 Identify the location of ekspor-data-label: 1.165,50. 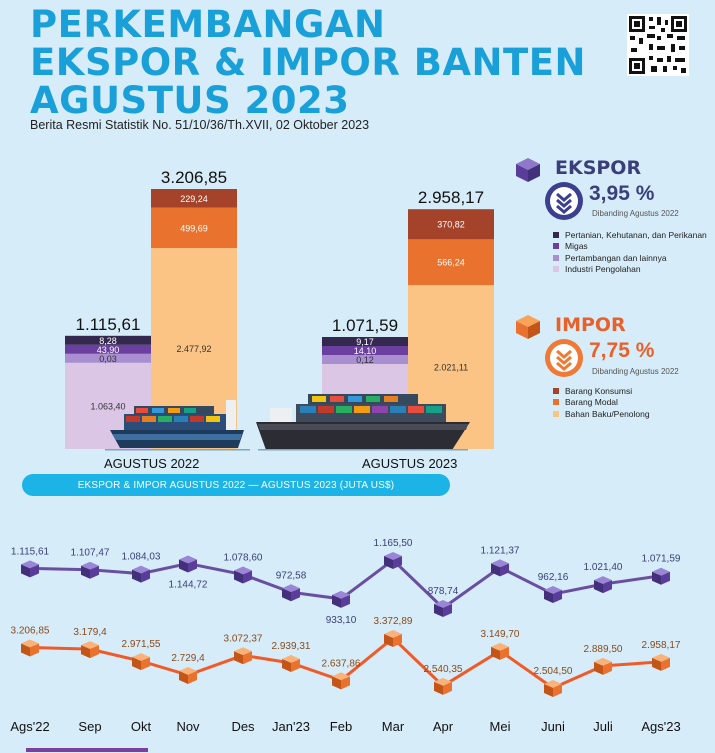
(393, 543).